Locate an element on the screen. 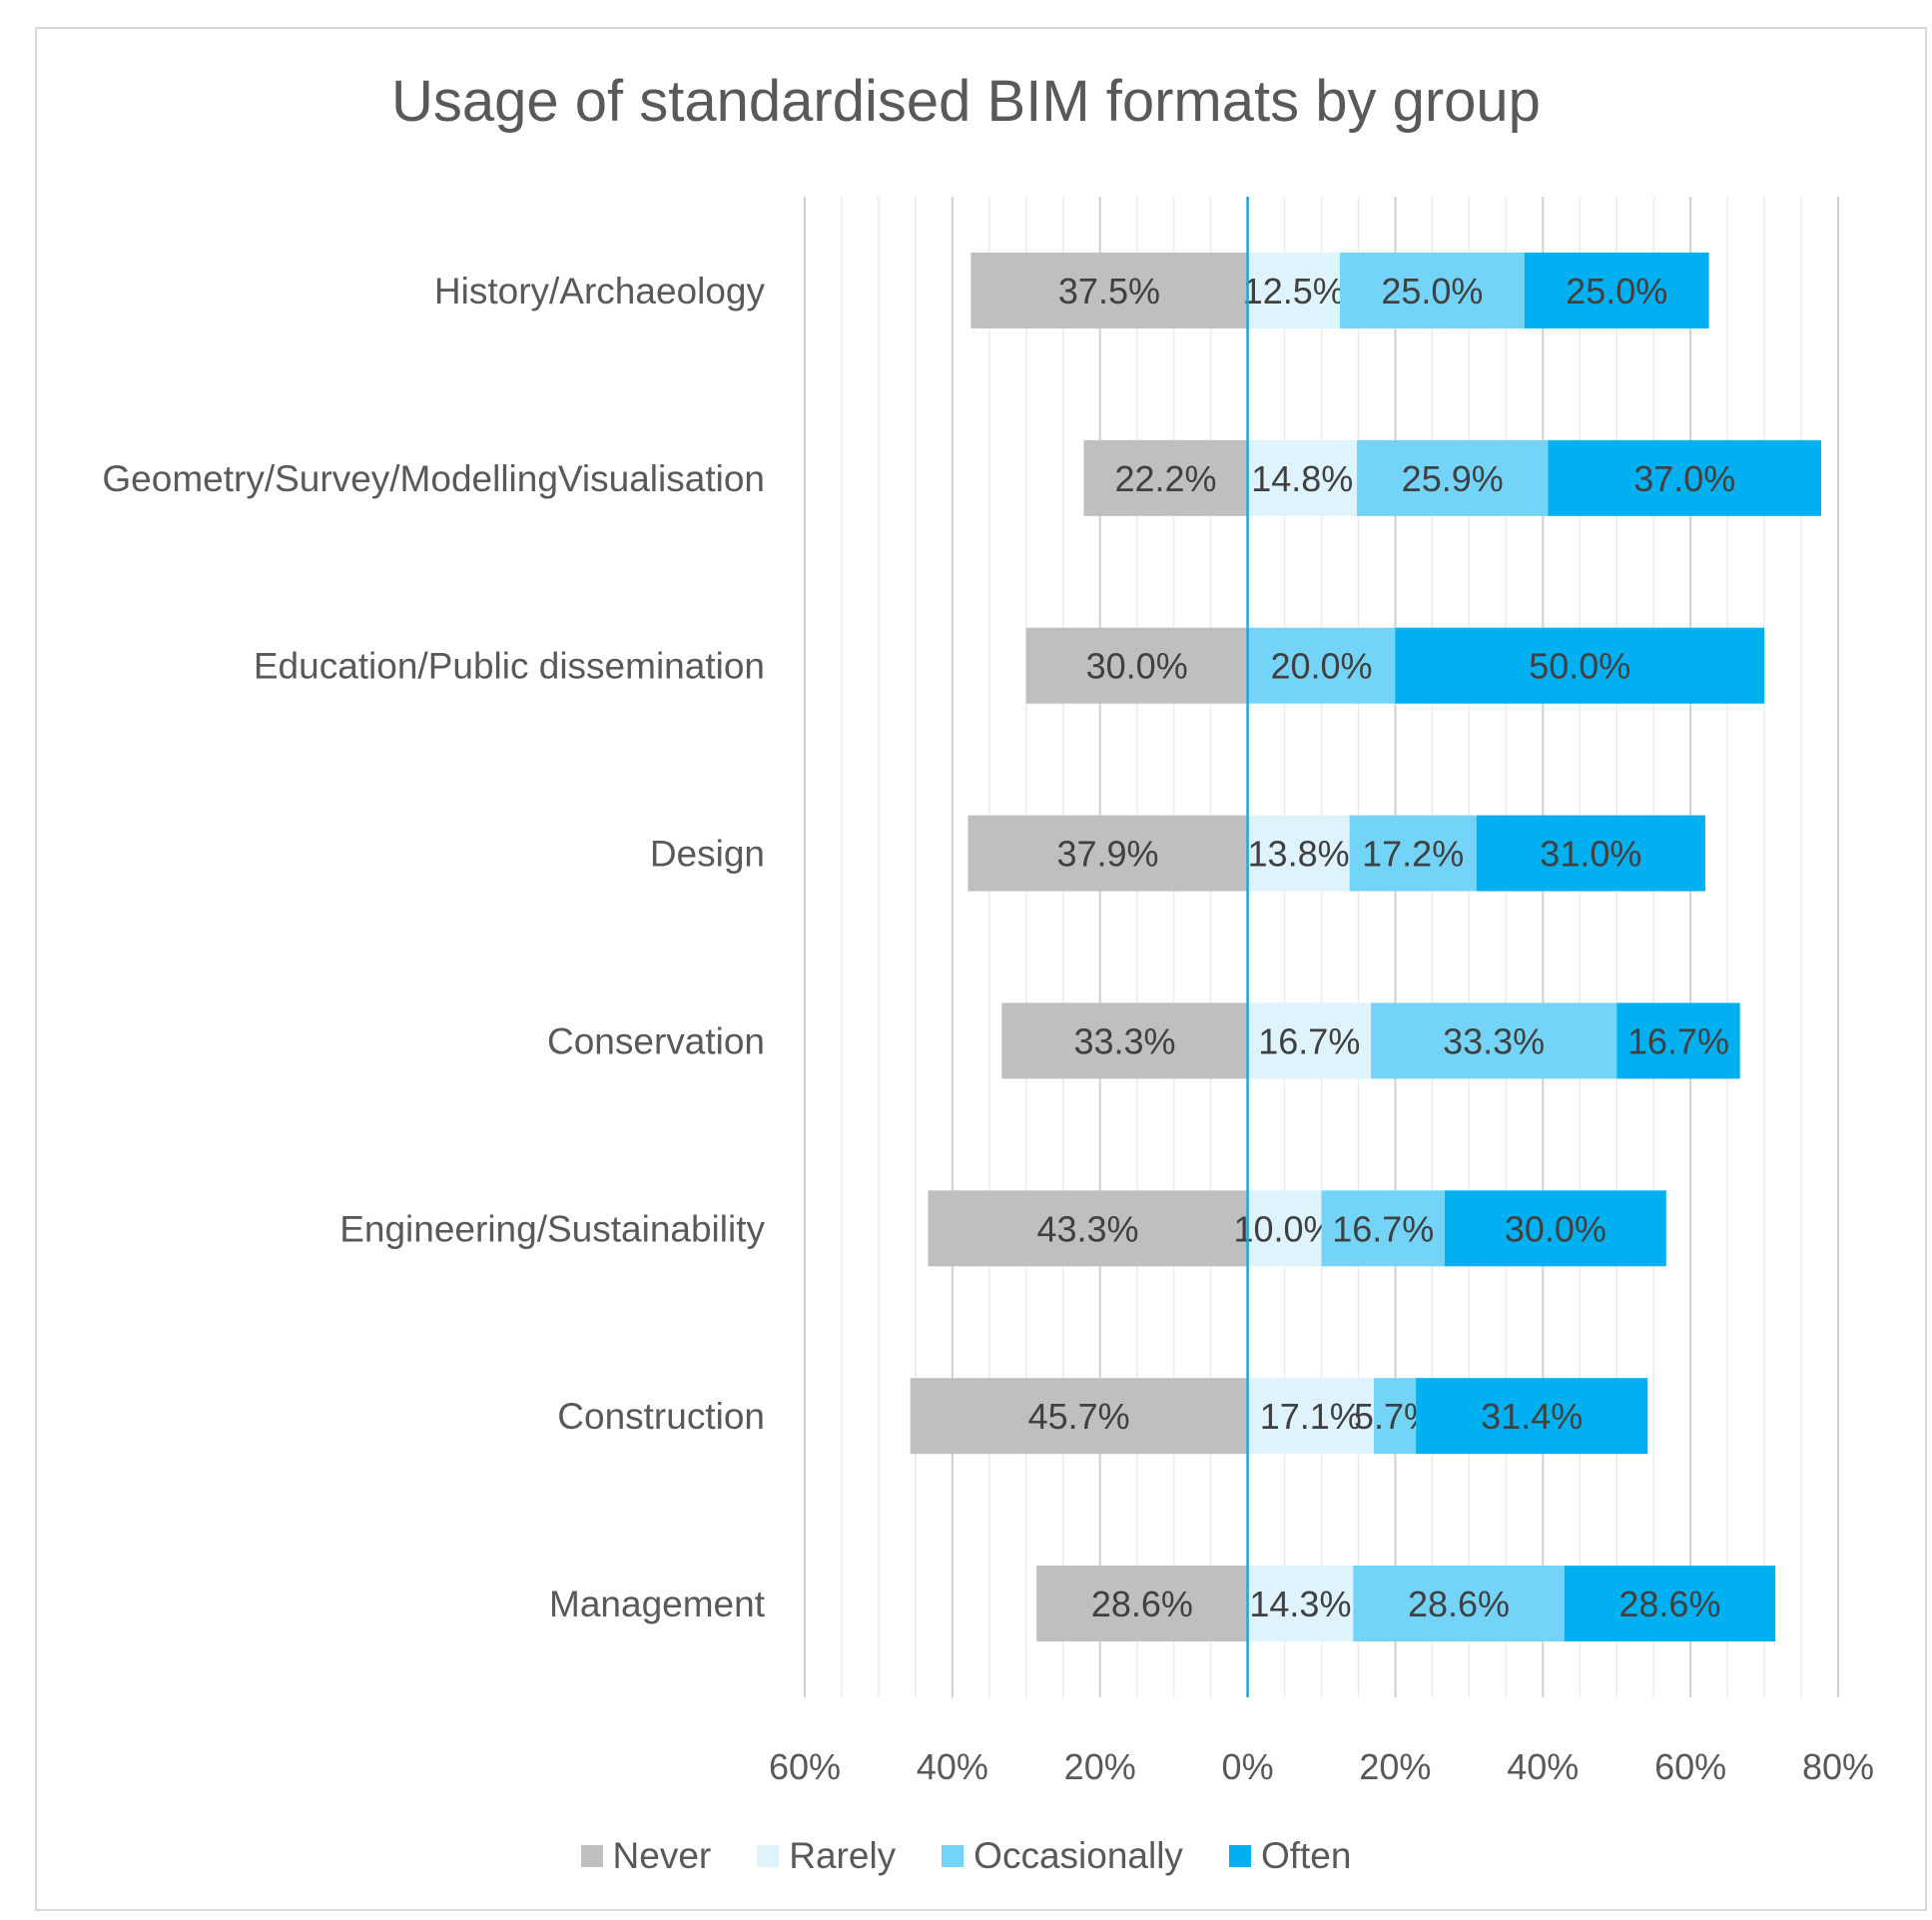 This screenshot has height=1920, width=1932. legend-label: Often is located at coordinates (1306, 1855).